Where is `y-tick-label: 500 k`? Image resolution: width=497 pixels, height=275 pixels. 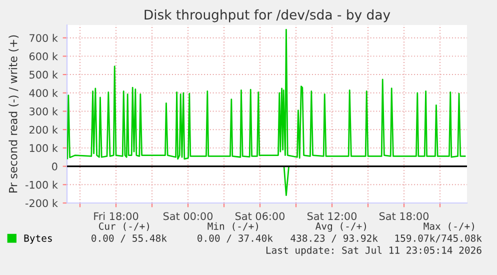
y-tick-label: 500 k is located at coordinates (44, 74).